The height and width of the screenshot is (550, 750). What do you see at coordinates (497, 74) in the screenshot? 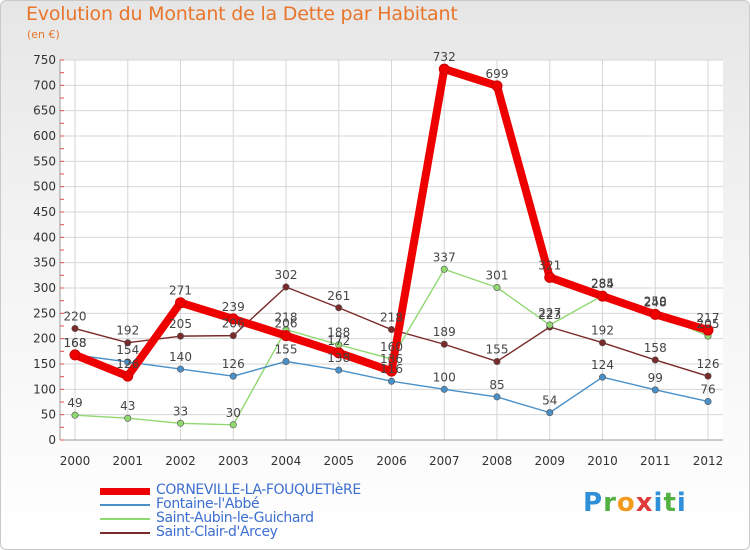
I see `data-label: 699` at bounding box center [497, 74].